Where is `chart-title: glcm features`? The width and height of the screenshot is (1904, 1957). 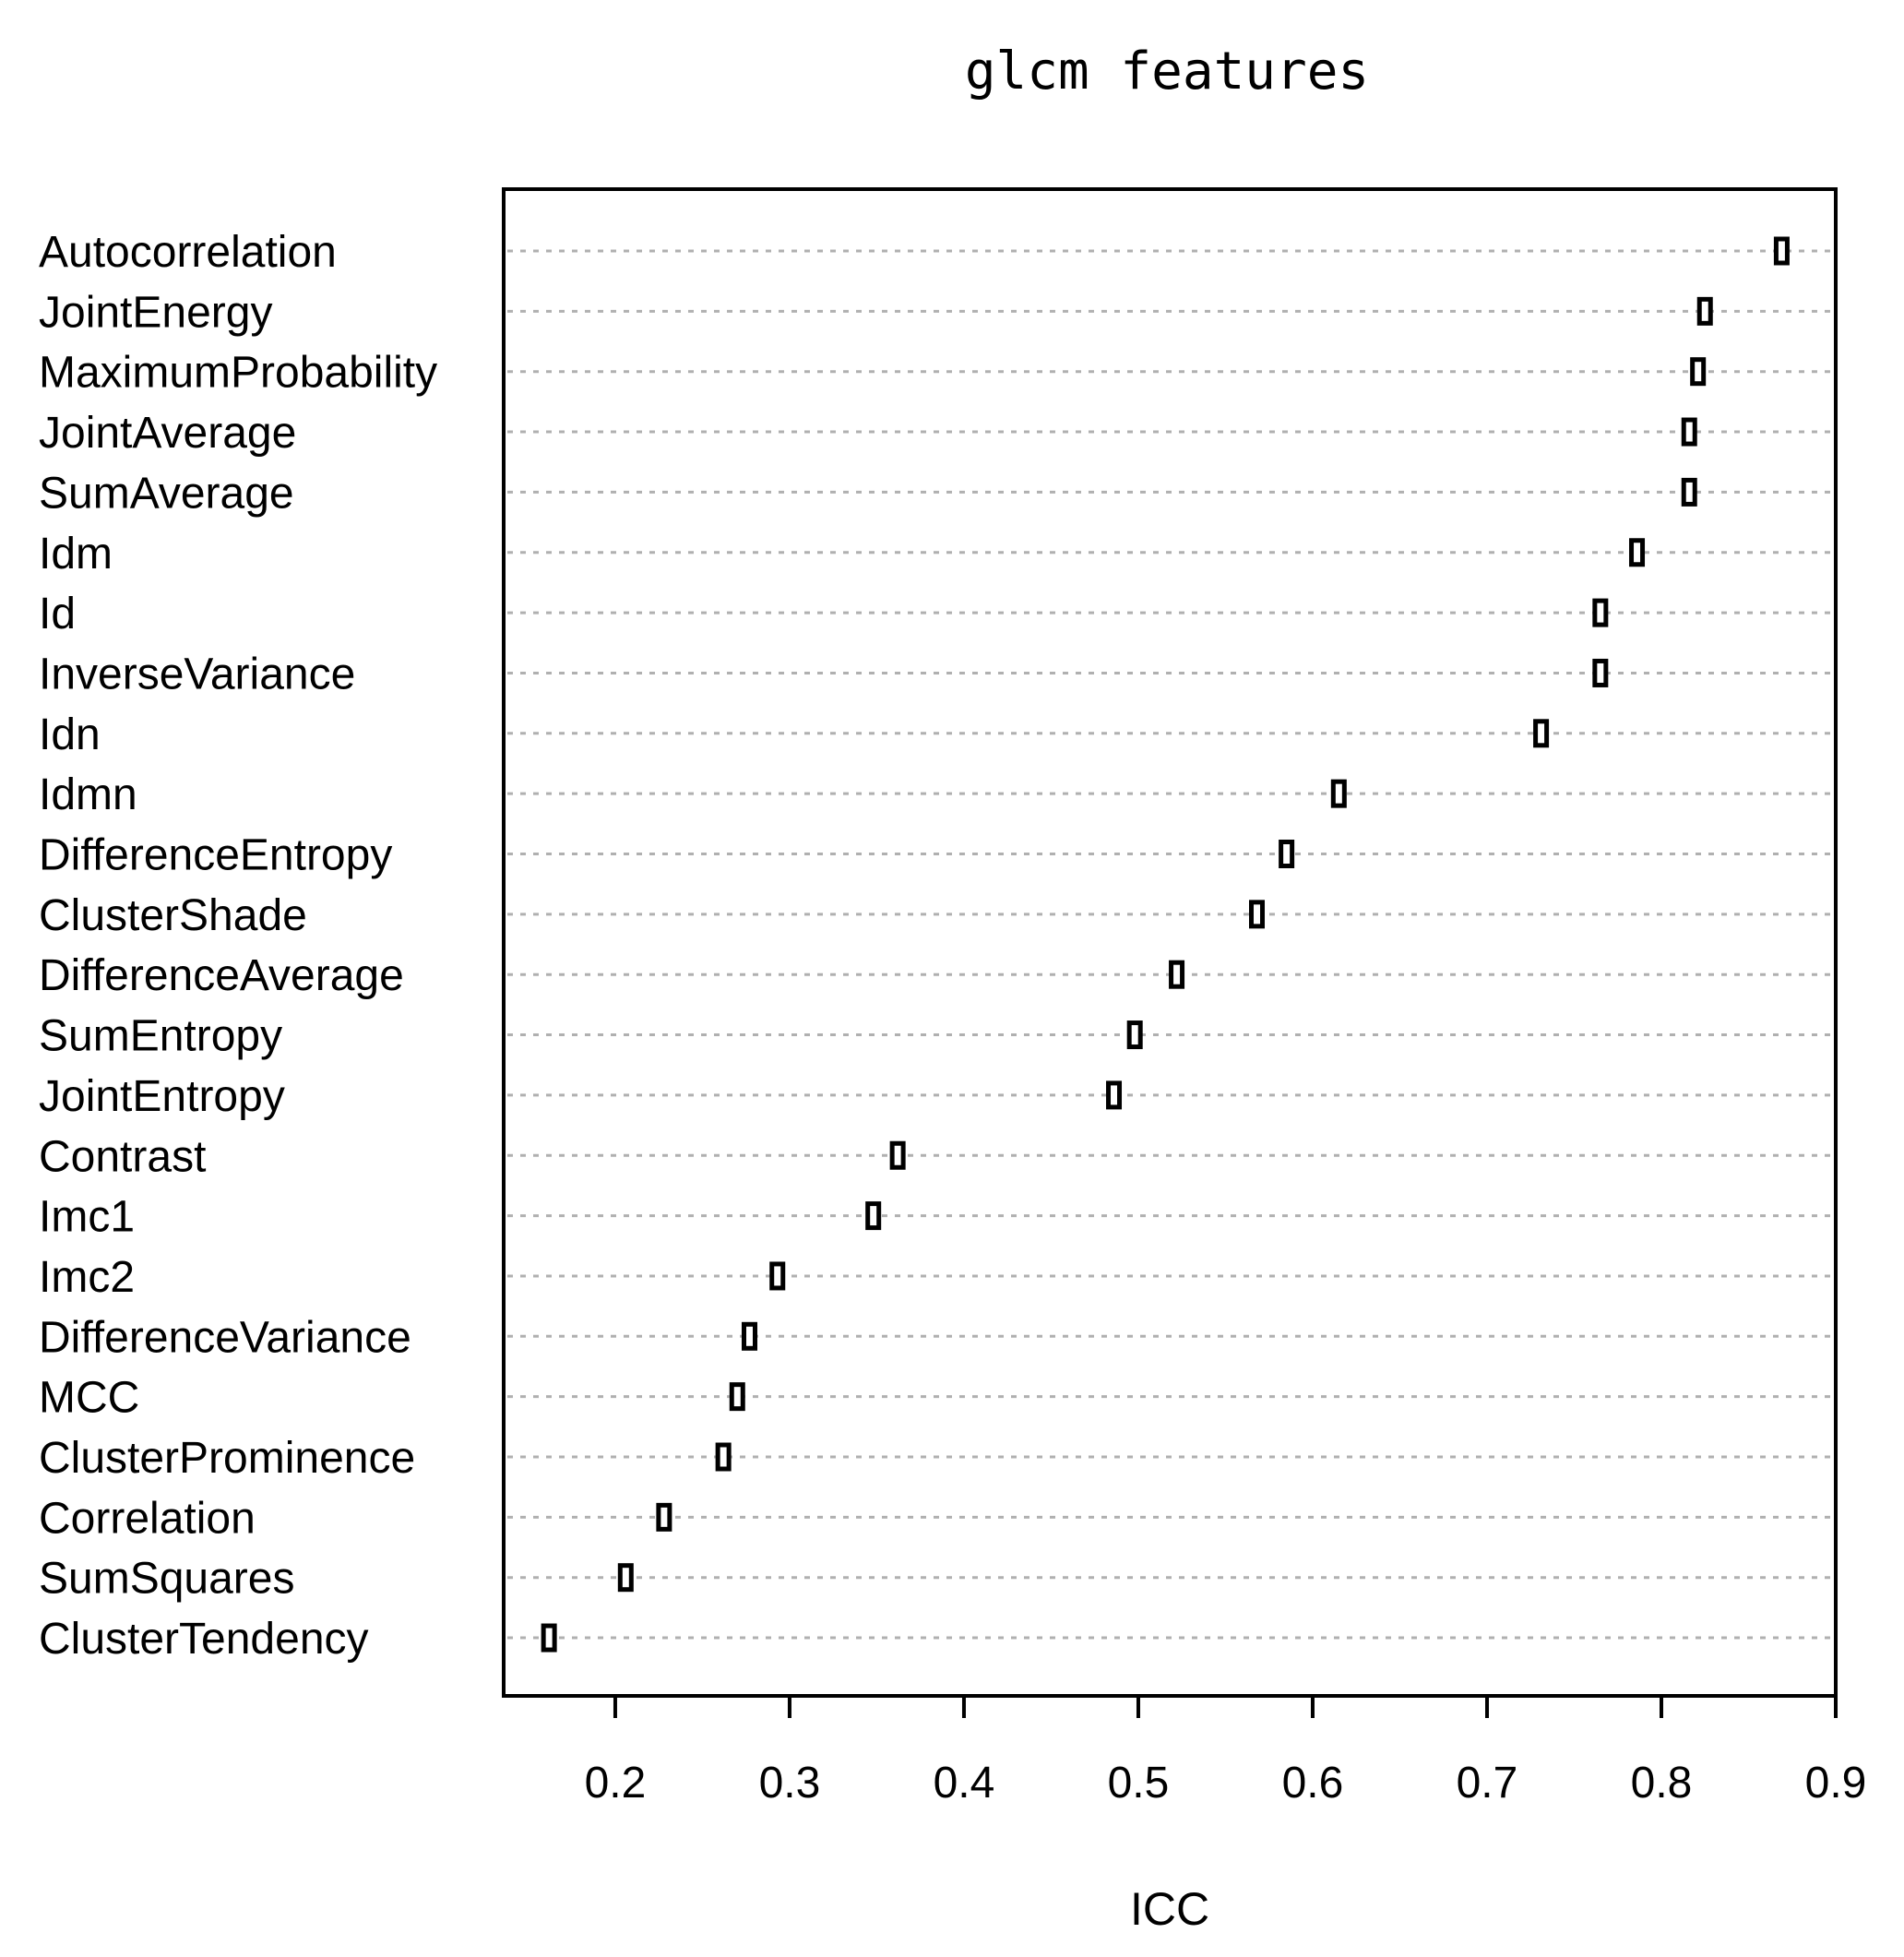 chart-title: glcm features is located at coordinates (1167, 71).